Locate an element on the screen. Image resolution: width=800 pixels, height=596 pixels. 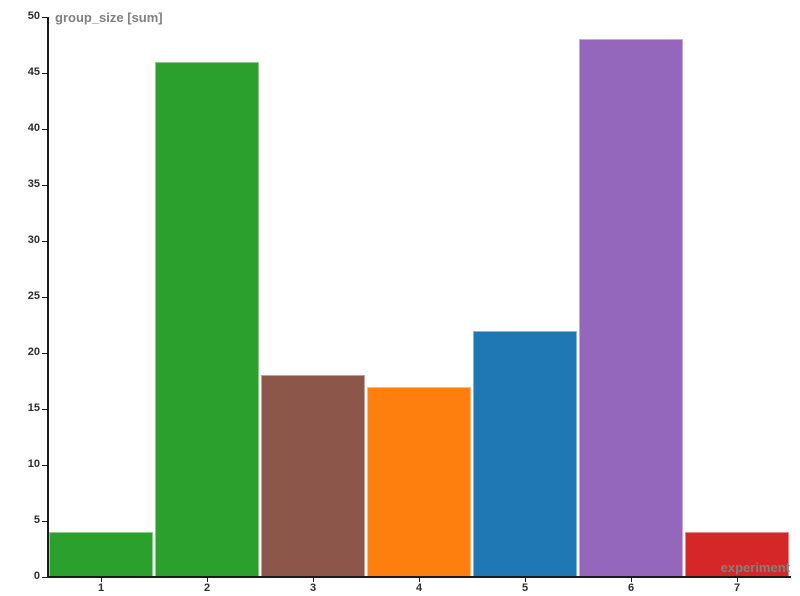
y-tick-label: 50 is located at coordinates (33, 16).